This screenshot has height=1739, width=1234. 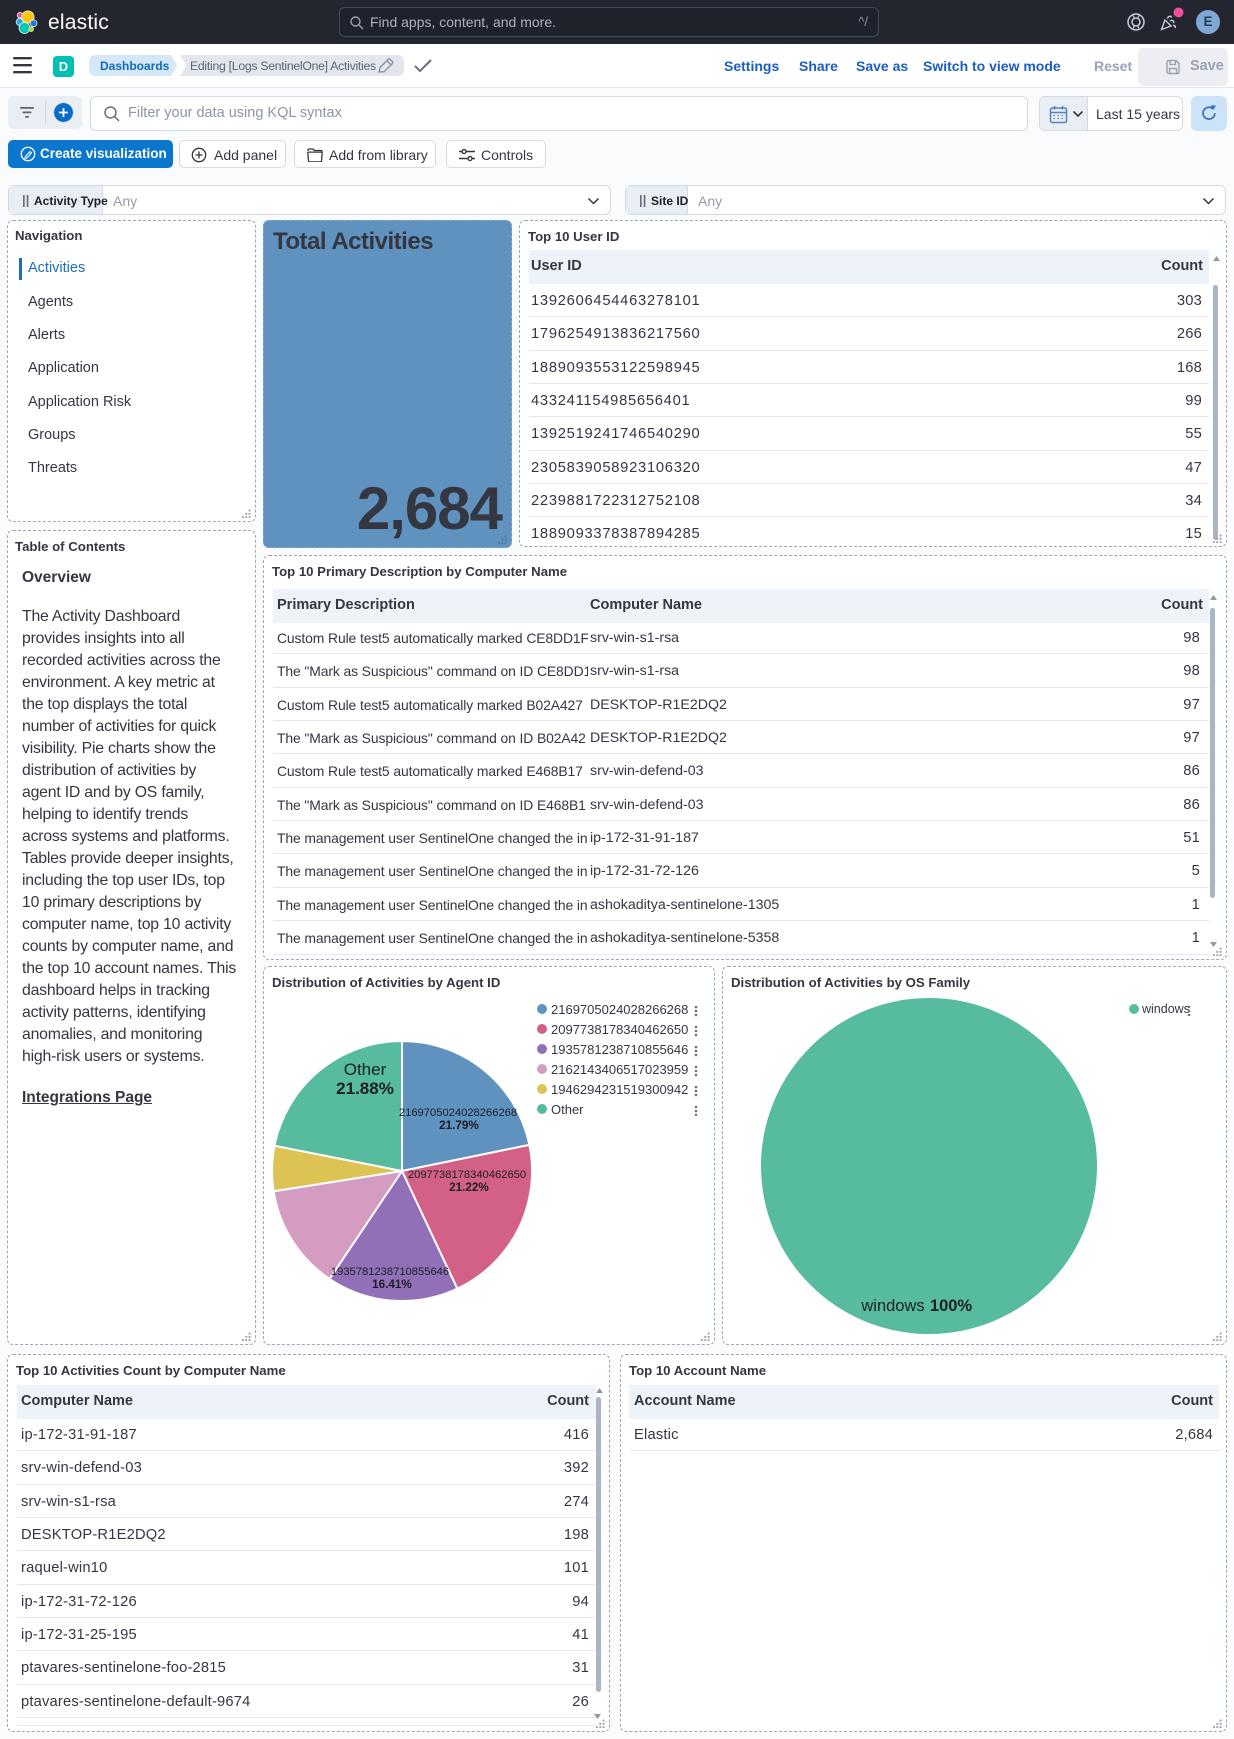 I want to click on svg-text: 1935781238710855646, so click(x=390, y=1272).